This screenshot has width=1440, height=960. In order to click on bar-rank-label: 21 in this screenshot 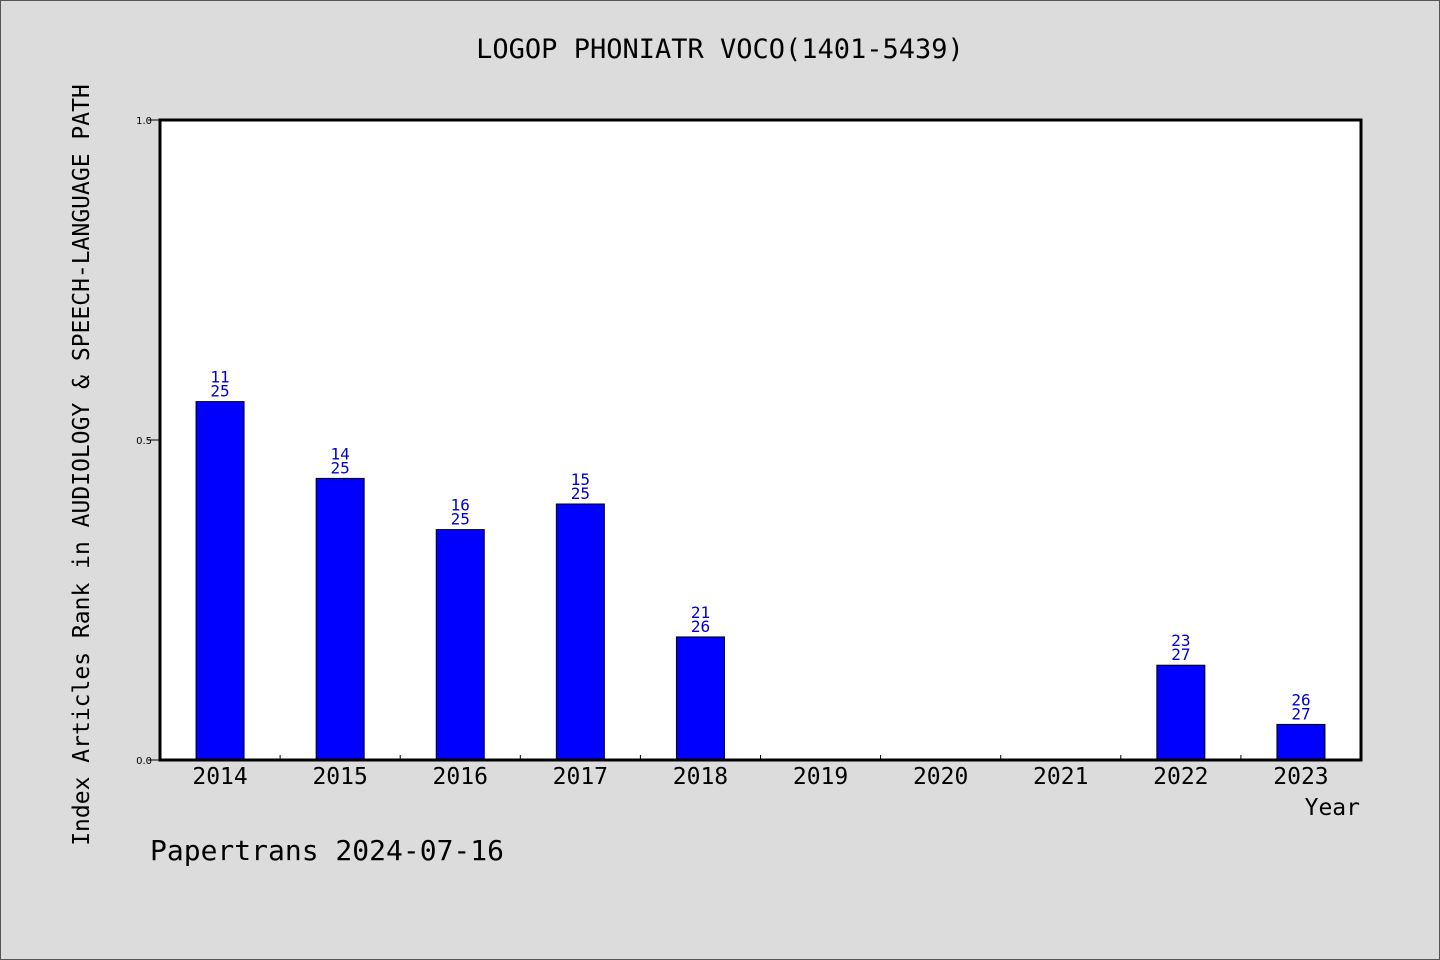, I will do `click(700, 612)`.